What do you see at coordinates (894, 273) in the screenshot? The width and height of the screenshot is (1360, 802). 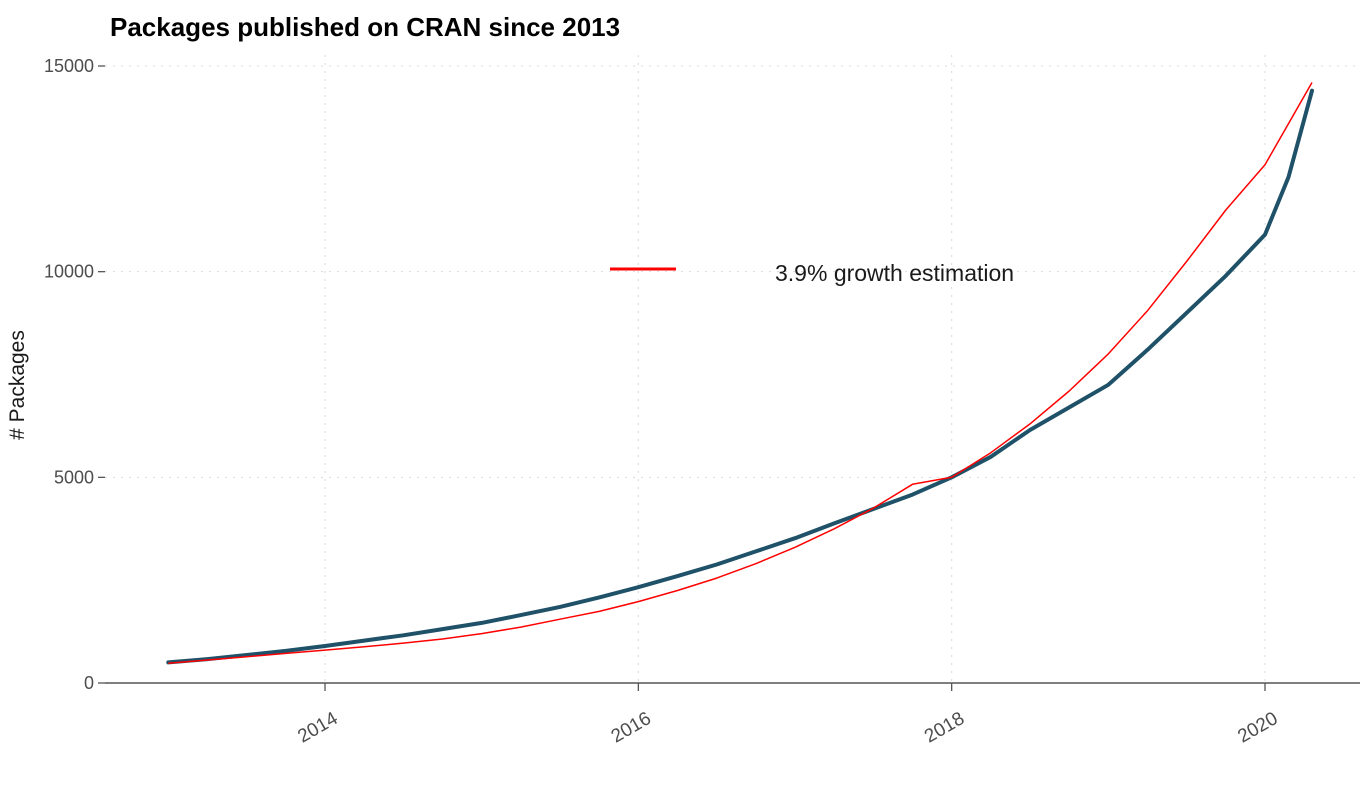 I see `legend-label-growth-estimation: 3.9% growth estimation` at bounding box center [894, 273].